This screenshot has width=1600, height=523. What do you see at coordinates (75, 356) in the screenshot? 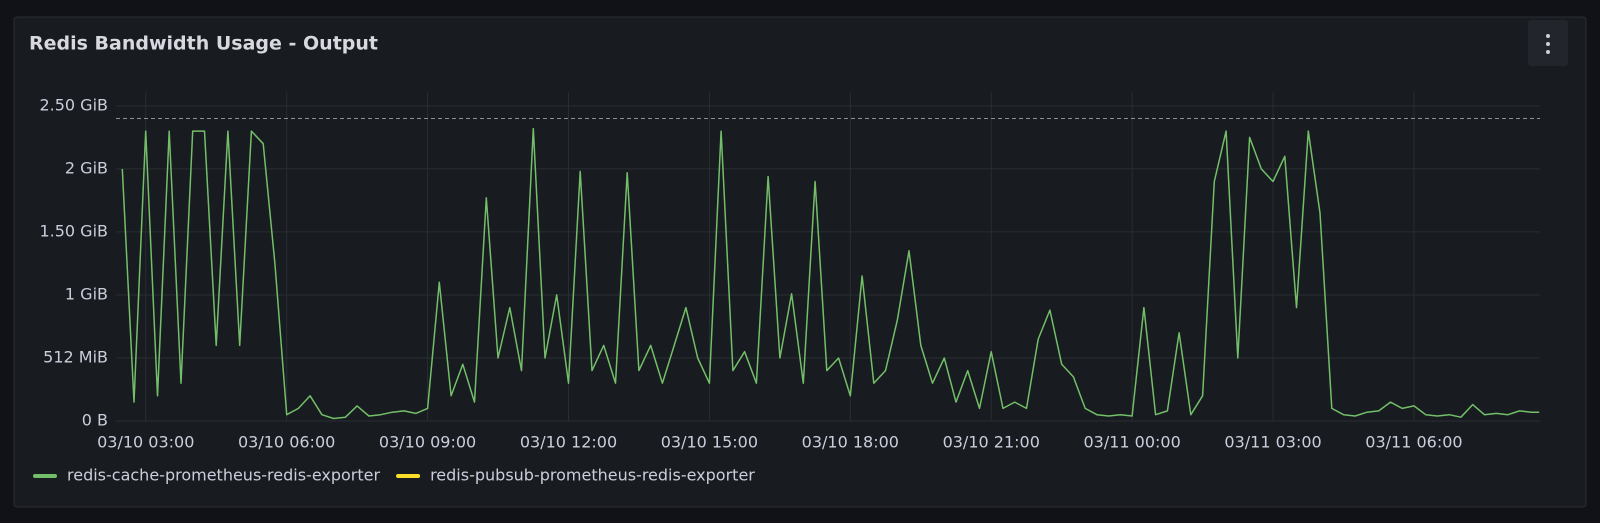
I see `y-tick-label: 512 MiB` at bounding box center [75, 356].